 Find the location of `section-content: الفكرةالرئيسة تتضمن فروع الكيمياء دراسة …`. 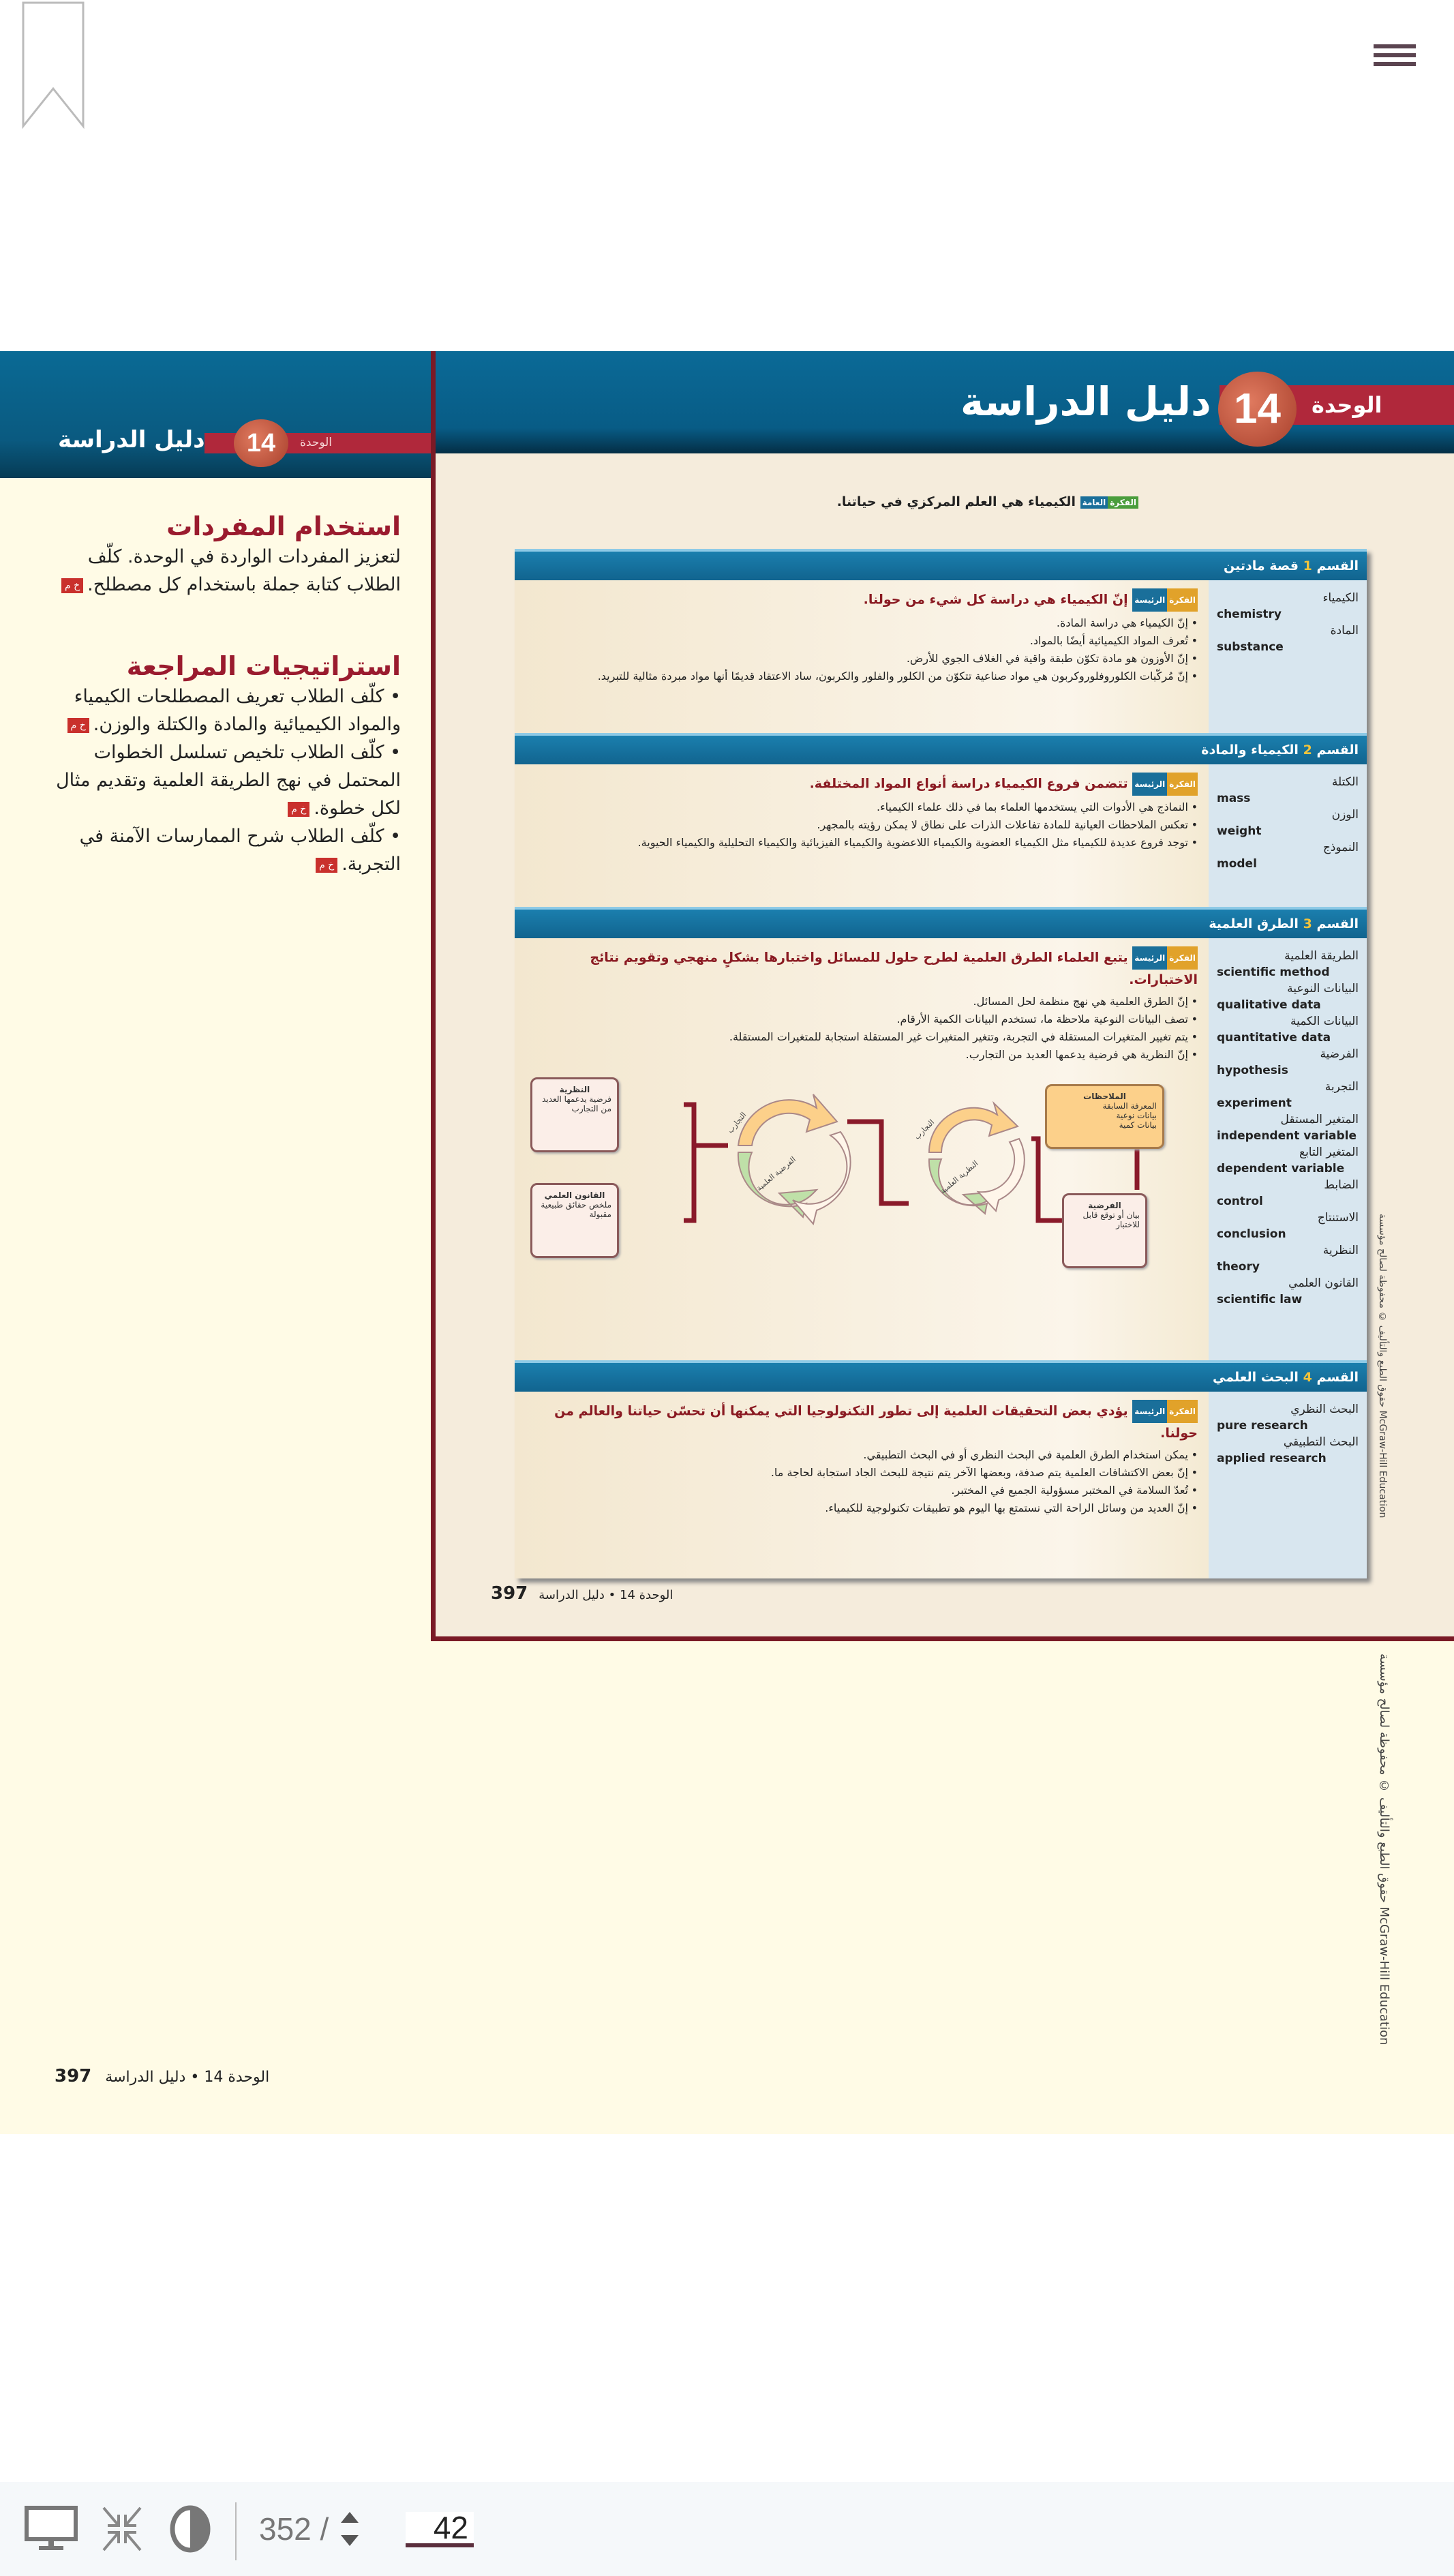

section-content: الفكرةالرئيسة تتضمن فروع الكيمياء دراسة … is located at coordinates (862, 835).